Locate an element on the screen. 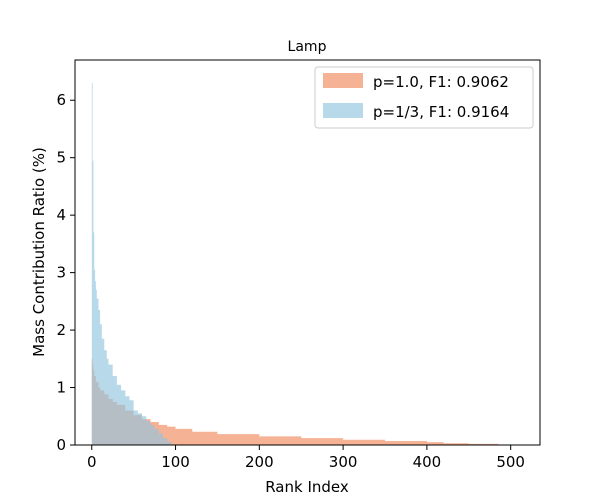 This screenshot has height=500, width=600. legend-box is located at coordinates (424, 97).